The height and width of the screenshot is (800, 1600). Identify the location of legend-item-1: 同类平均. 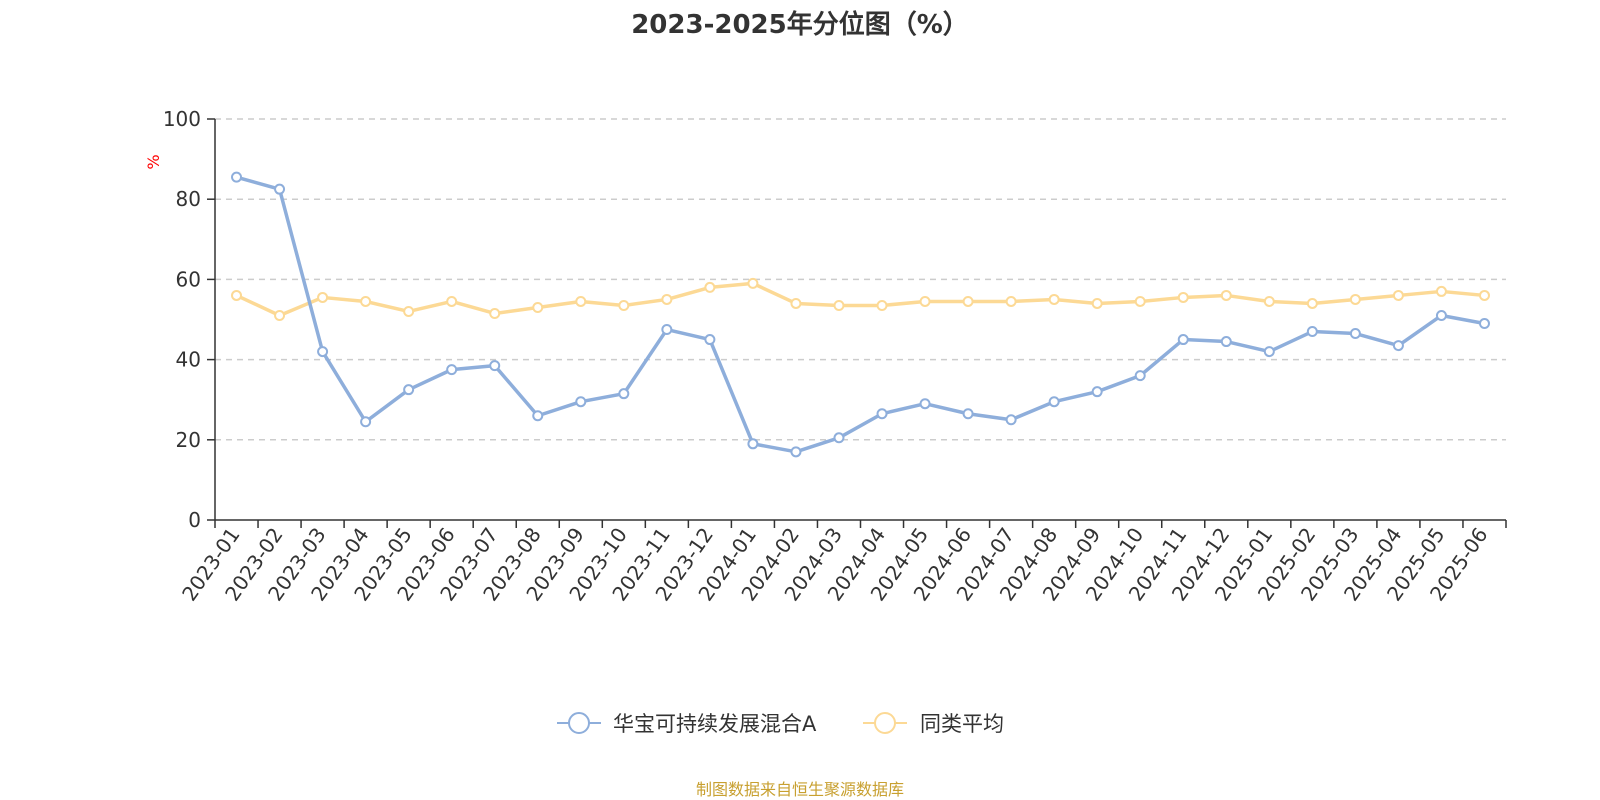
(933, 724).